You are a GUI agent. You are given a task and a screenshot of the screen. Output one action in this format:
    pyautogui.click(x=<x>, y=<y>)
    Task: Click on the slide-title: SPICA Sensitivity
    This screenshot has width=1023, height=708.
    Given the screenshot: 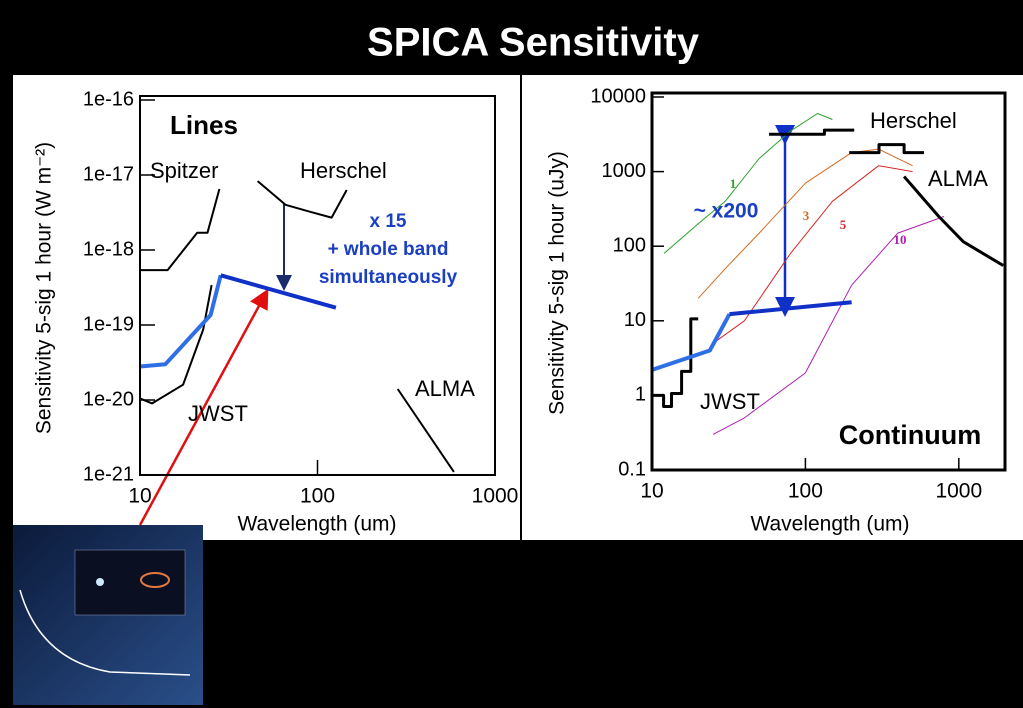 What is the action you would take?
    pyautogui.click(x=533, y=43)
    